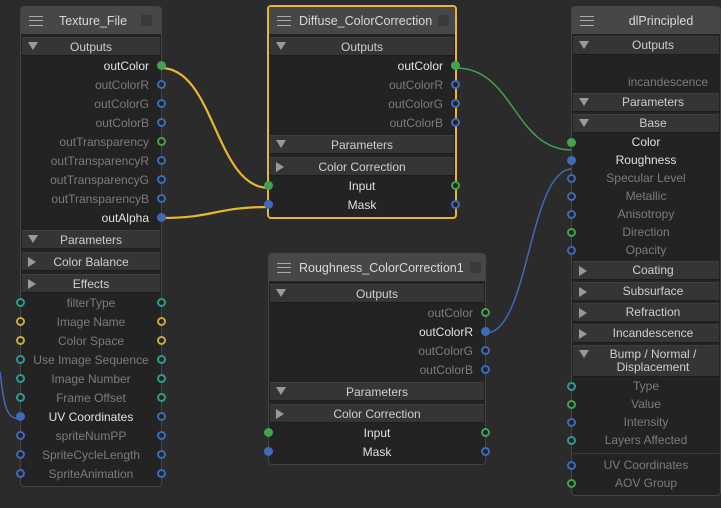 The height and width of the screenshot is (508, 721). Describe the element at coordinates (646, 270) in the screenshot. I see `section-coating: Coating` at that location.